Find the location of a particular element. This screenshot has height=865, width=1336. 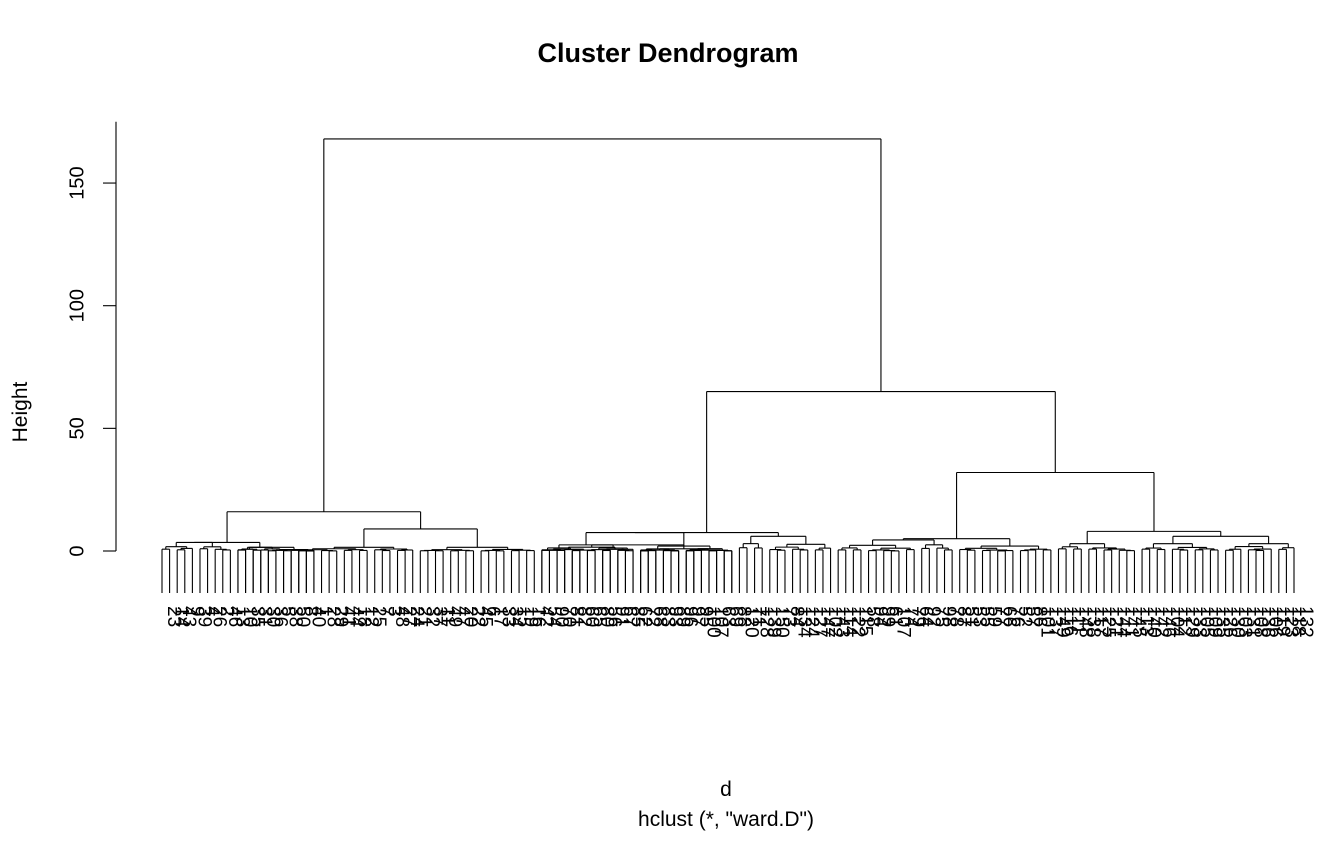

leaf-label: 35 is located at coordinates (257, 616).